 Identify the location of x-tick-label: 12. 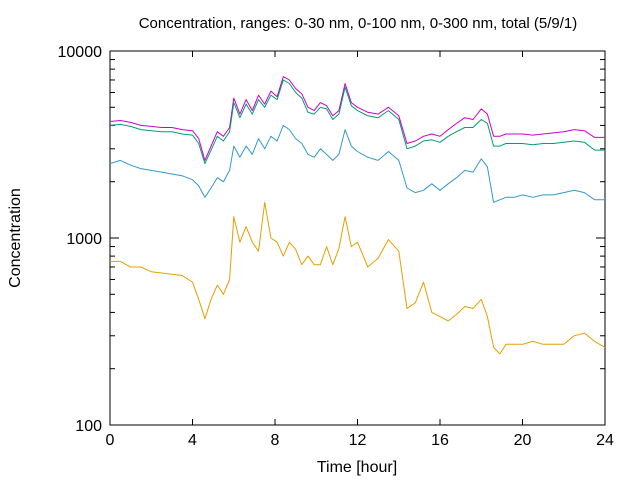
(358, 440).